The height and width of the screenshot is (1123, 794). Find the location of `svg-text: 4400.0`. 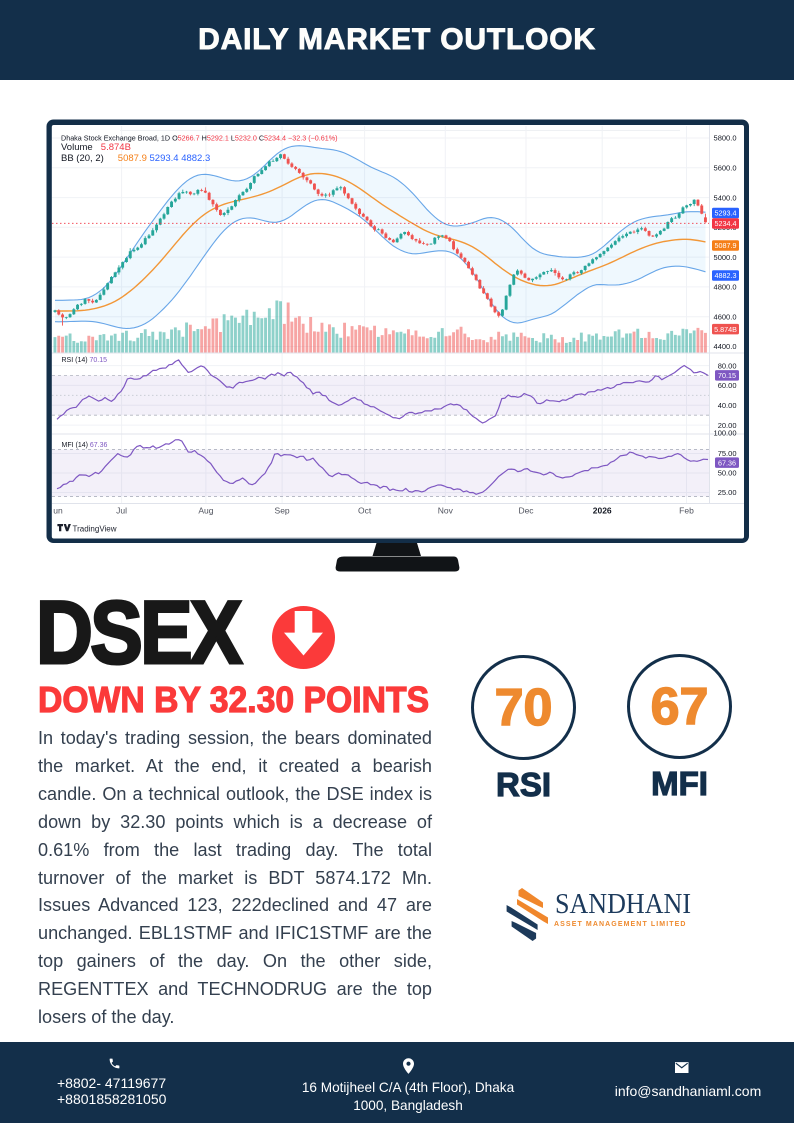

svg-text: 4400.0 is located at coordinates (725, 346).